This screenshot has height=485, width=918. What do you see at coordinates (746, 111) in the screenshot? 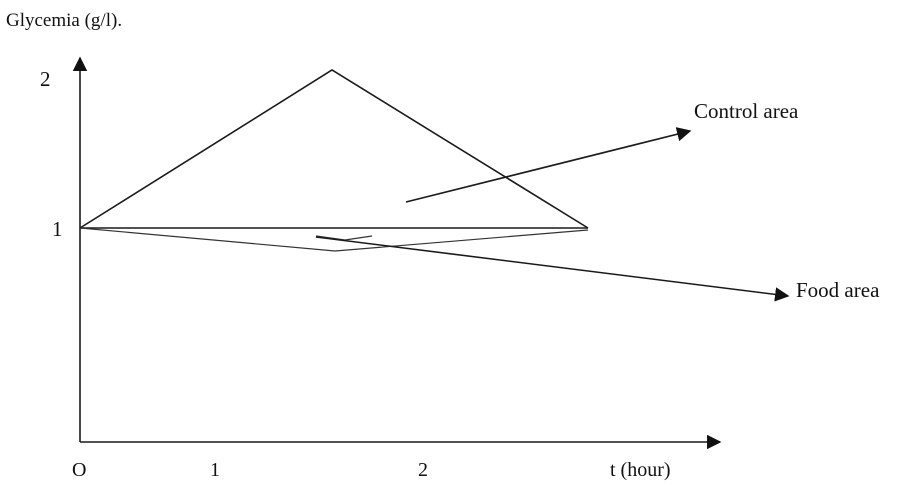
I see `control-area-label: Control area` at bounding box center [746, 111].